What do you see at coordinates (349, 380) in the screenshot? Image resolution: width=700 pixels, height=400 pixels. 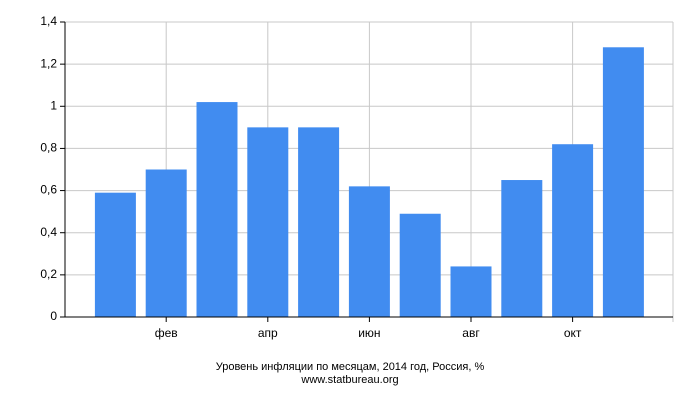 I see `chart-subtitle: www.statbureau.org` at bounding box center [349, 380].